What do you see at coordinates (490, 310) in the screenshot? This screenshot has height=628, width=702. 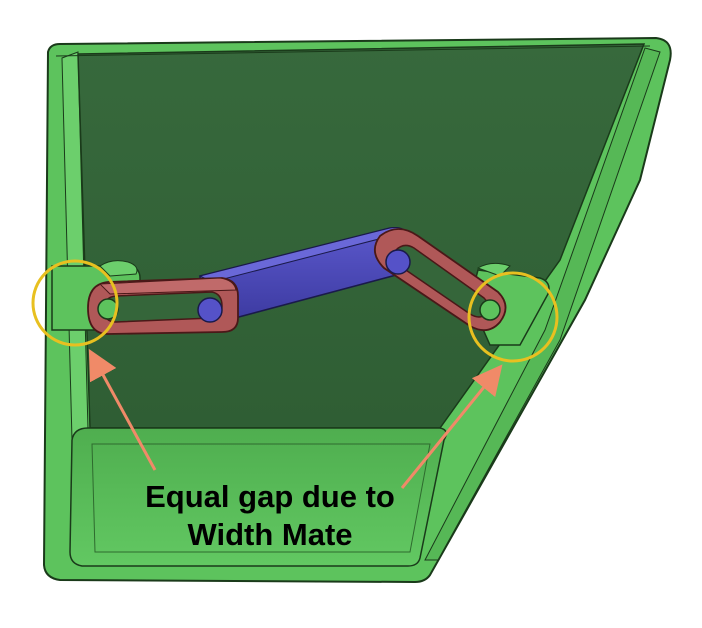 I see `pin-right-bracket` at bounding box center [490, 310].